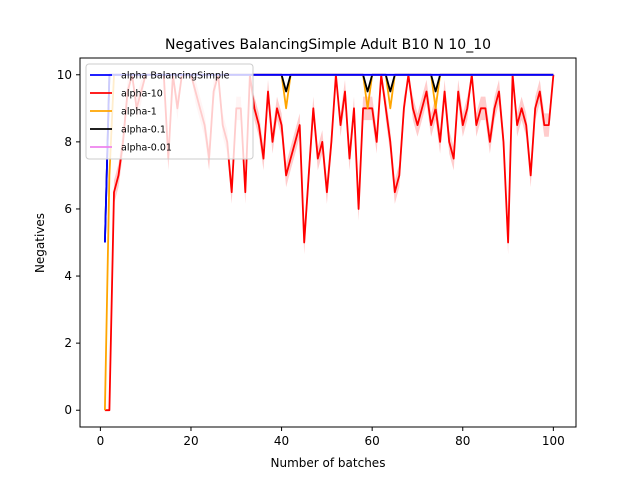 This screenshot has width=640, height=480. I want to click on y-tick-label: 8, so click(68, 142).